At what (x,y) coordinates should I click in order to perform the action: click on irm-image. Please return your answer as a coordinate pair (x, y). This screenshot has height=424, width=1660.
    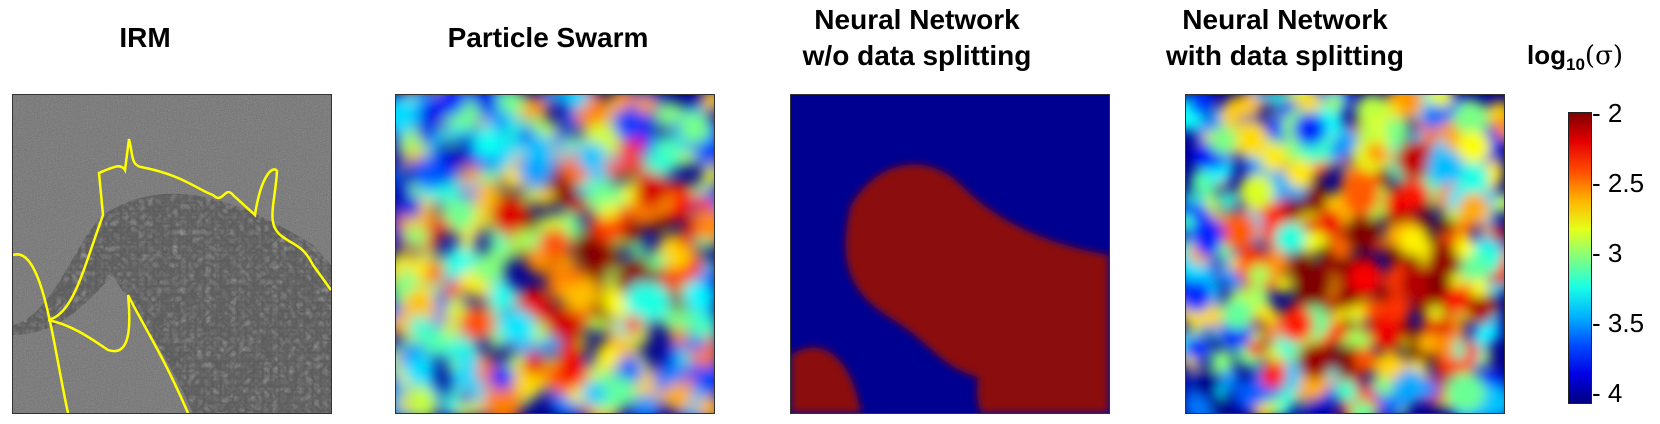
    Looking at the image, I should click on (172, 254).